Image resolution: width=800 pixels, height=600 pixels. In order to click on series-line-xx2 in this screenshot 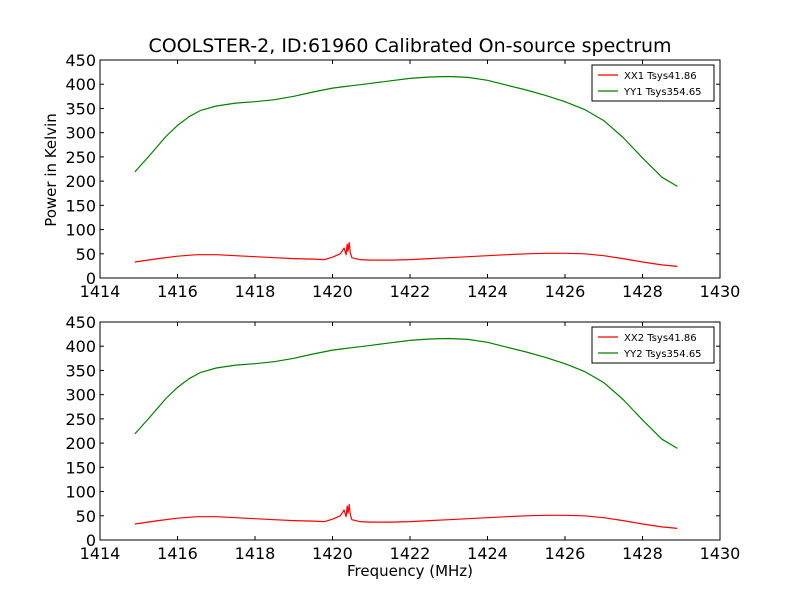, I will do `click(406, 516)`.